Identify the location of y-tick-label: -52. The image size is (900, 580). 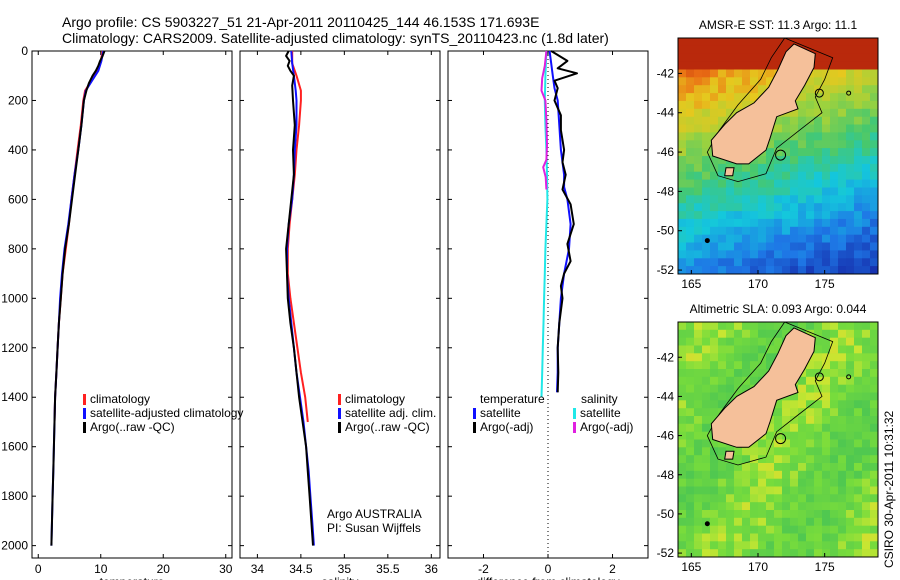
(666, 553).